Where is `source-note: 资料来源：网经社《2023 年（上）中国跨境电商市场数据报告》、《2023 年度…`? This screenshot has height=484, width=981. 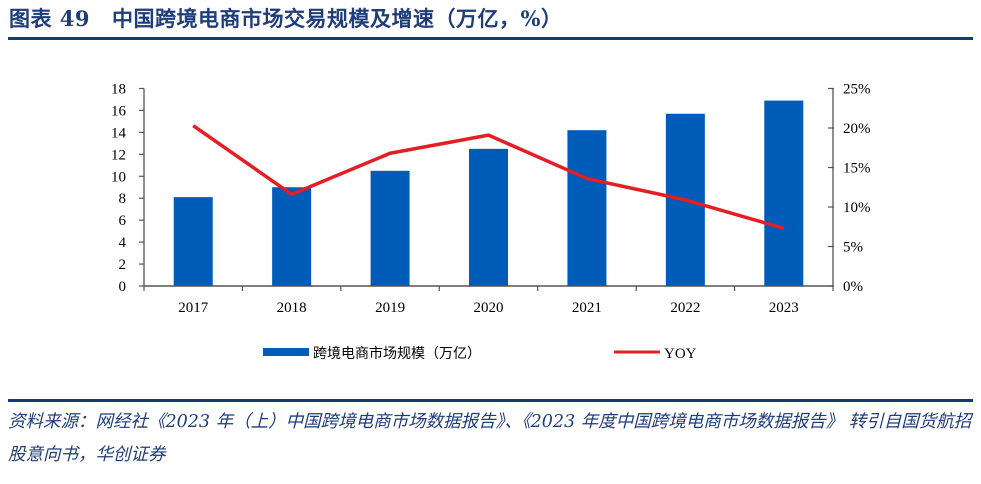 source-note: 资料来源：网经社《2023 年（上）中国跨境电商市场数据报告》、《2023 年度… is located at coordinates (490, 438).